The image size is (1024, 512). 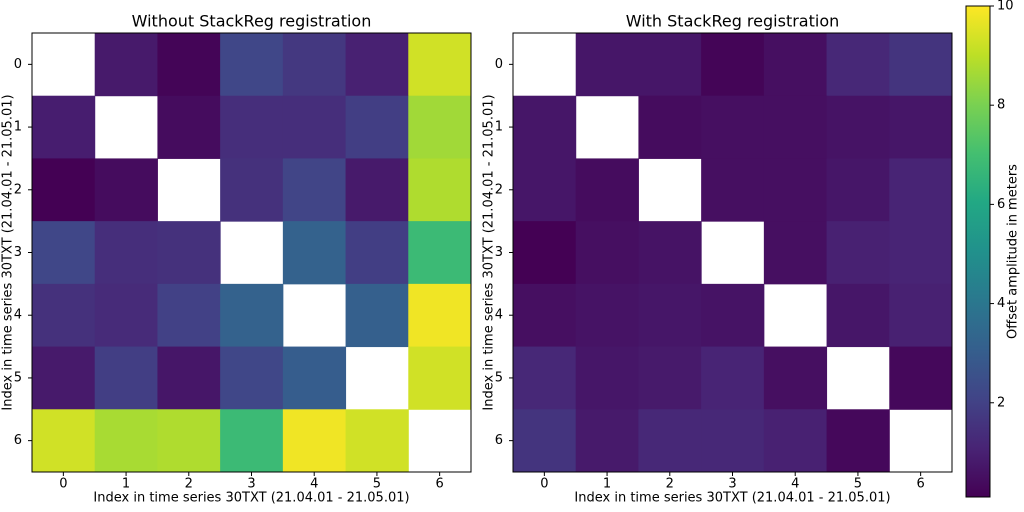 What do you see at coordinates (732, 484) in the screenshot?
I see `x-tick-label: 3` at bounding box center [732, 484].